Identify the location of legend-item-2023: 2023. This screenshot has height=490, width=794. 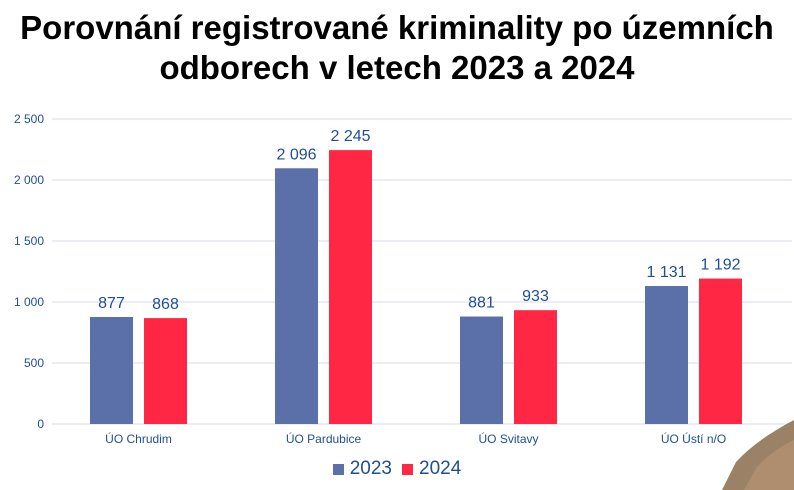
(362, 469).